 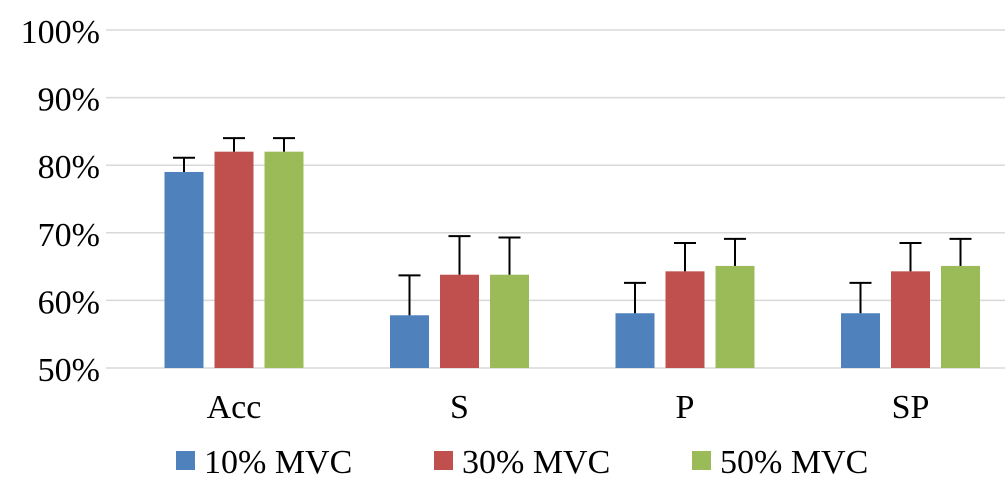 What do you see at coordinates (911, 407) in the screenshot?
I see `x-category-label: SP` at bounding box center [911, 407].